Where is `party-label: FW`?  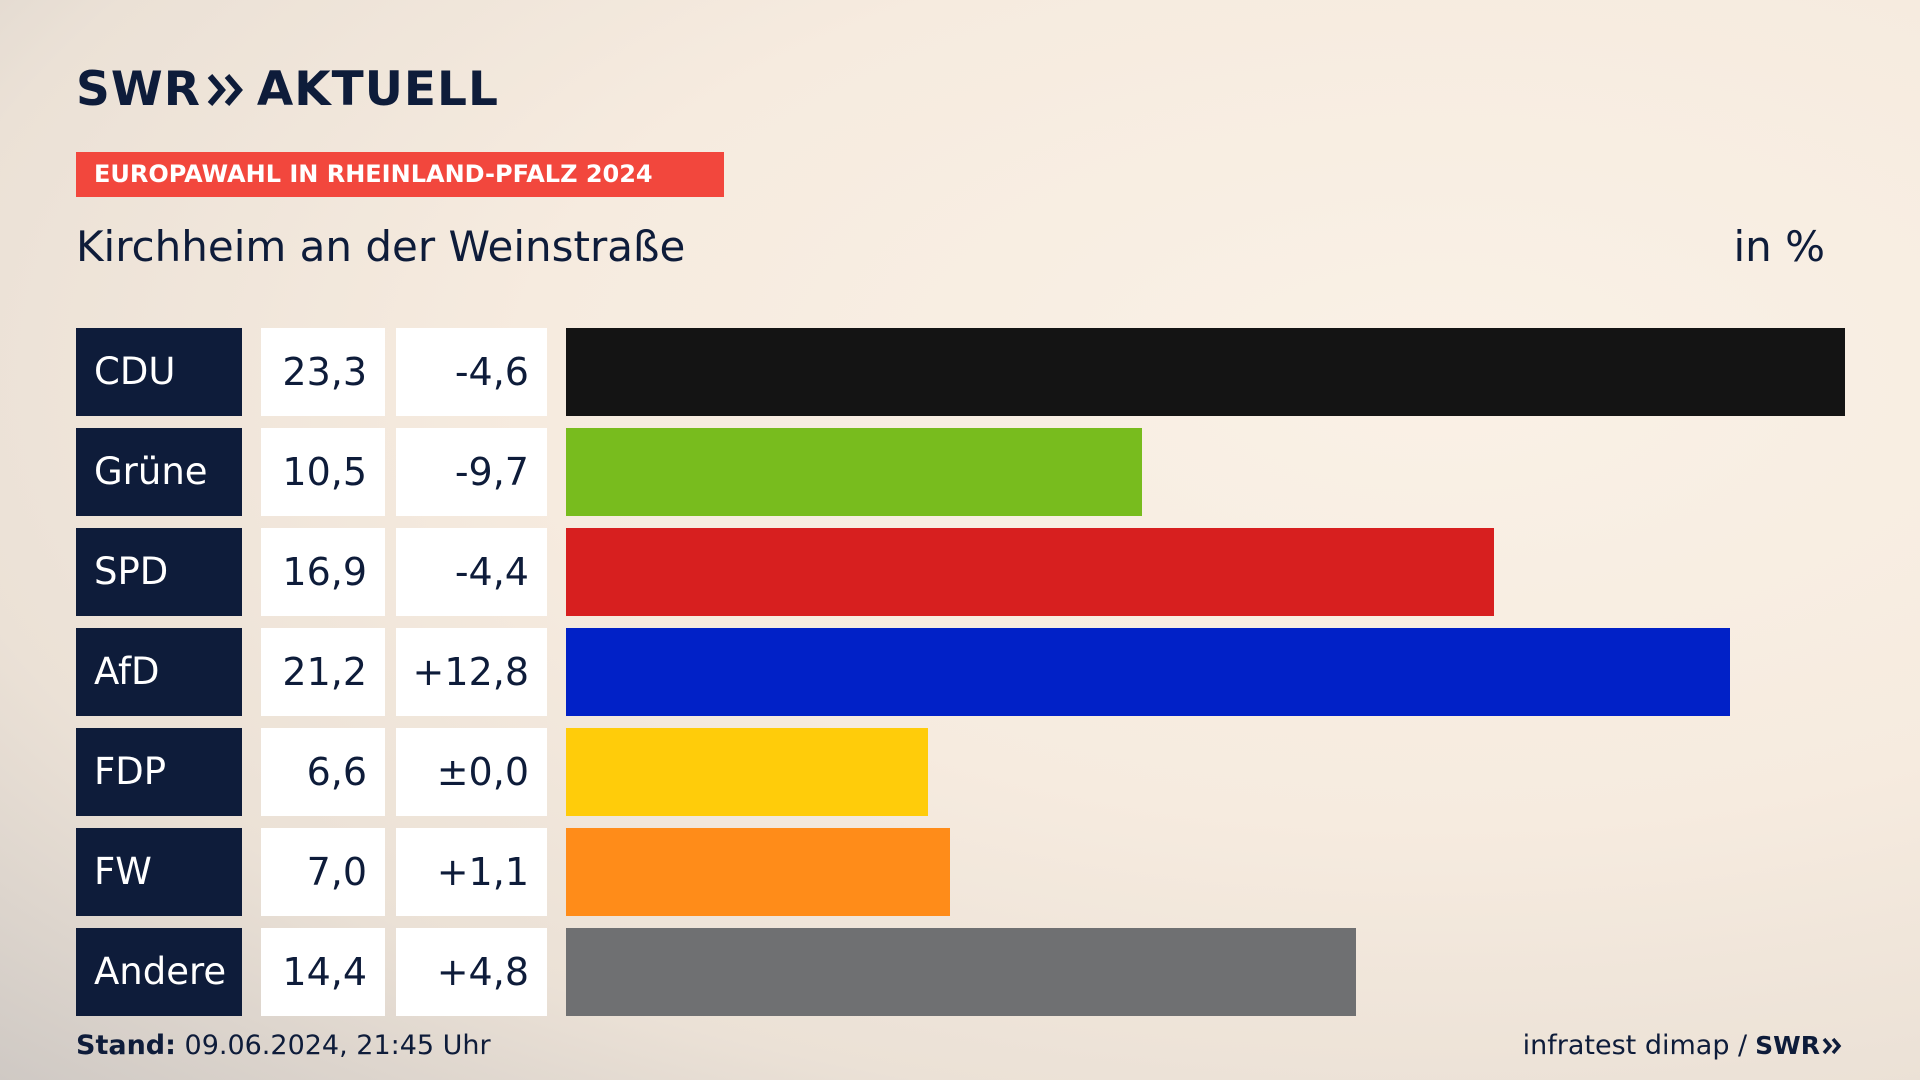
party-label: FW is located at coordinates (159, 872).